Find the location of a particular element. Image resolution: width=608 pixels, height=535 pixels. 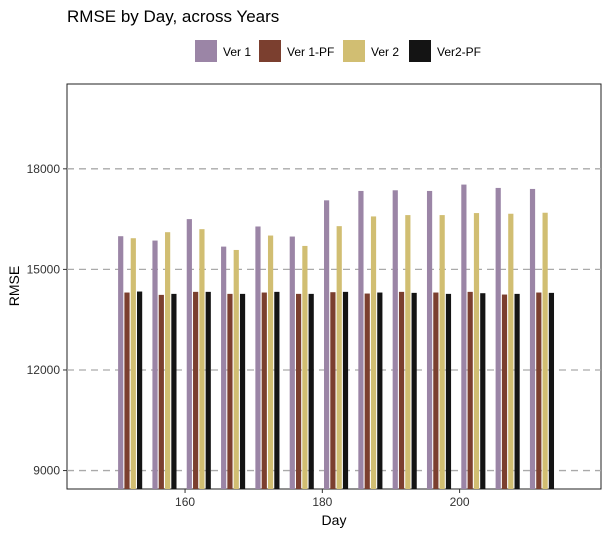

legend-label: Ver 1 is located at coordinates (237, 52).